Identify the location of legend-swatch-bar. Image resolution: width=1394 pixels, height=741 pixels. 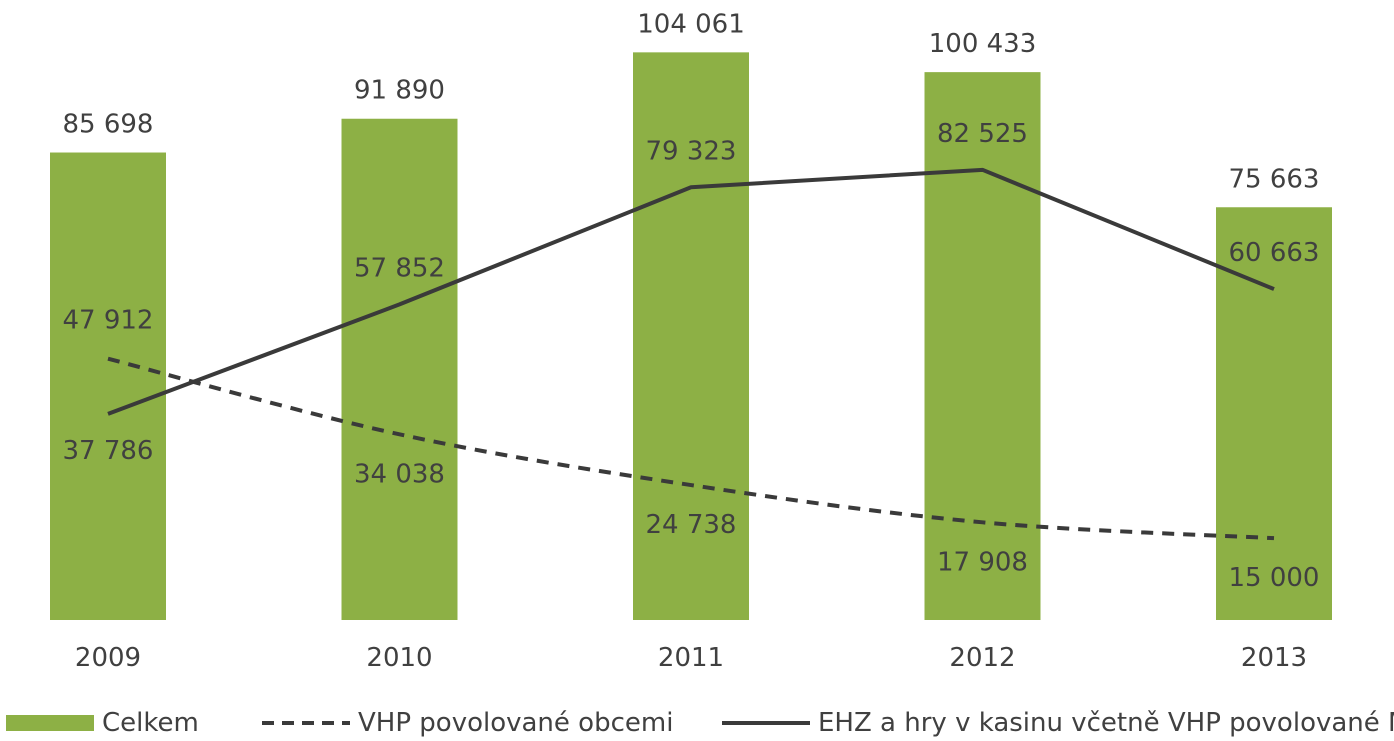
(50, 723).